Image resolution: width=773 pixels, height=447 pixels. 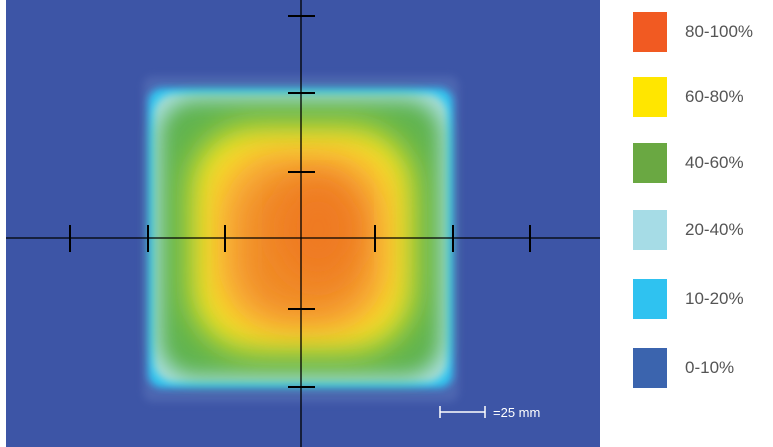 What do you see at coordinates (714, 96) in the screenshot?
I see `legend-label: 60-80%` at bounding box center [714, 96].